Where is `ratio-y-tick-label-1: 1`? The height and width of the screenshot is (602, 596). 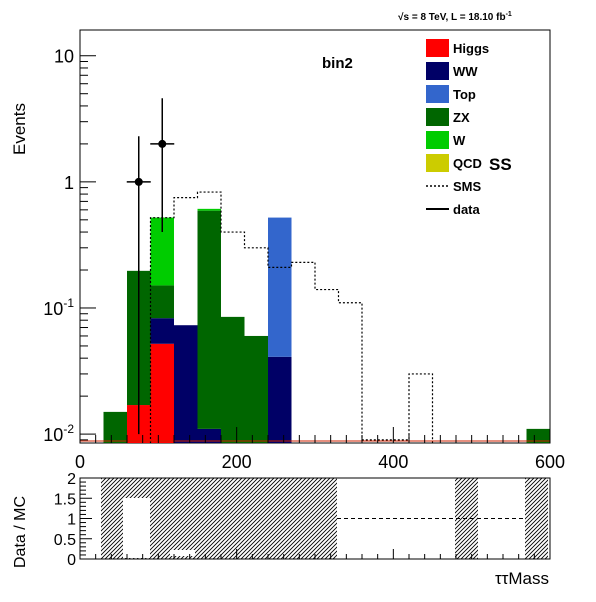 ratio-y-tick-label-1: 1 is located at coordinates (71, 520).